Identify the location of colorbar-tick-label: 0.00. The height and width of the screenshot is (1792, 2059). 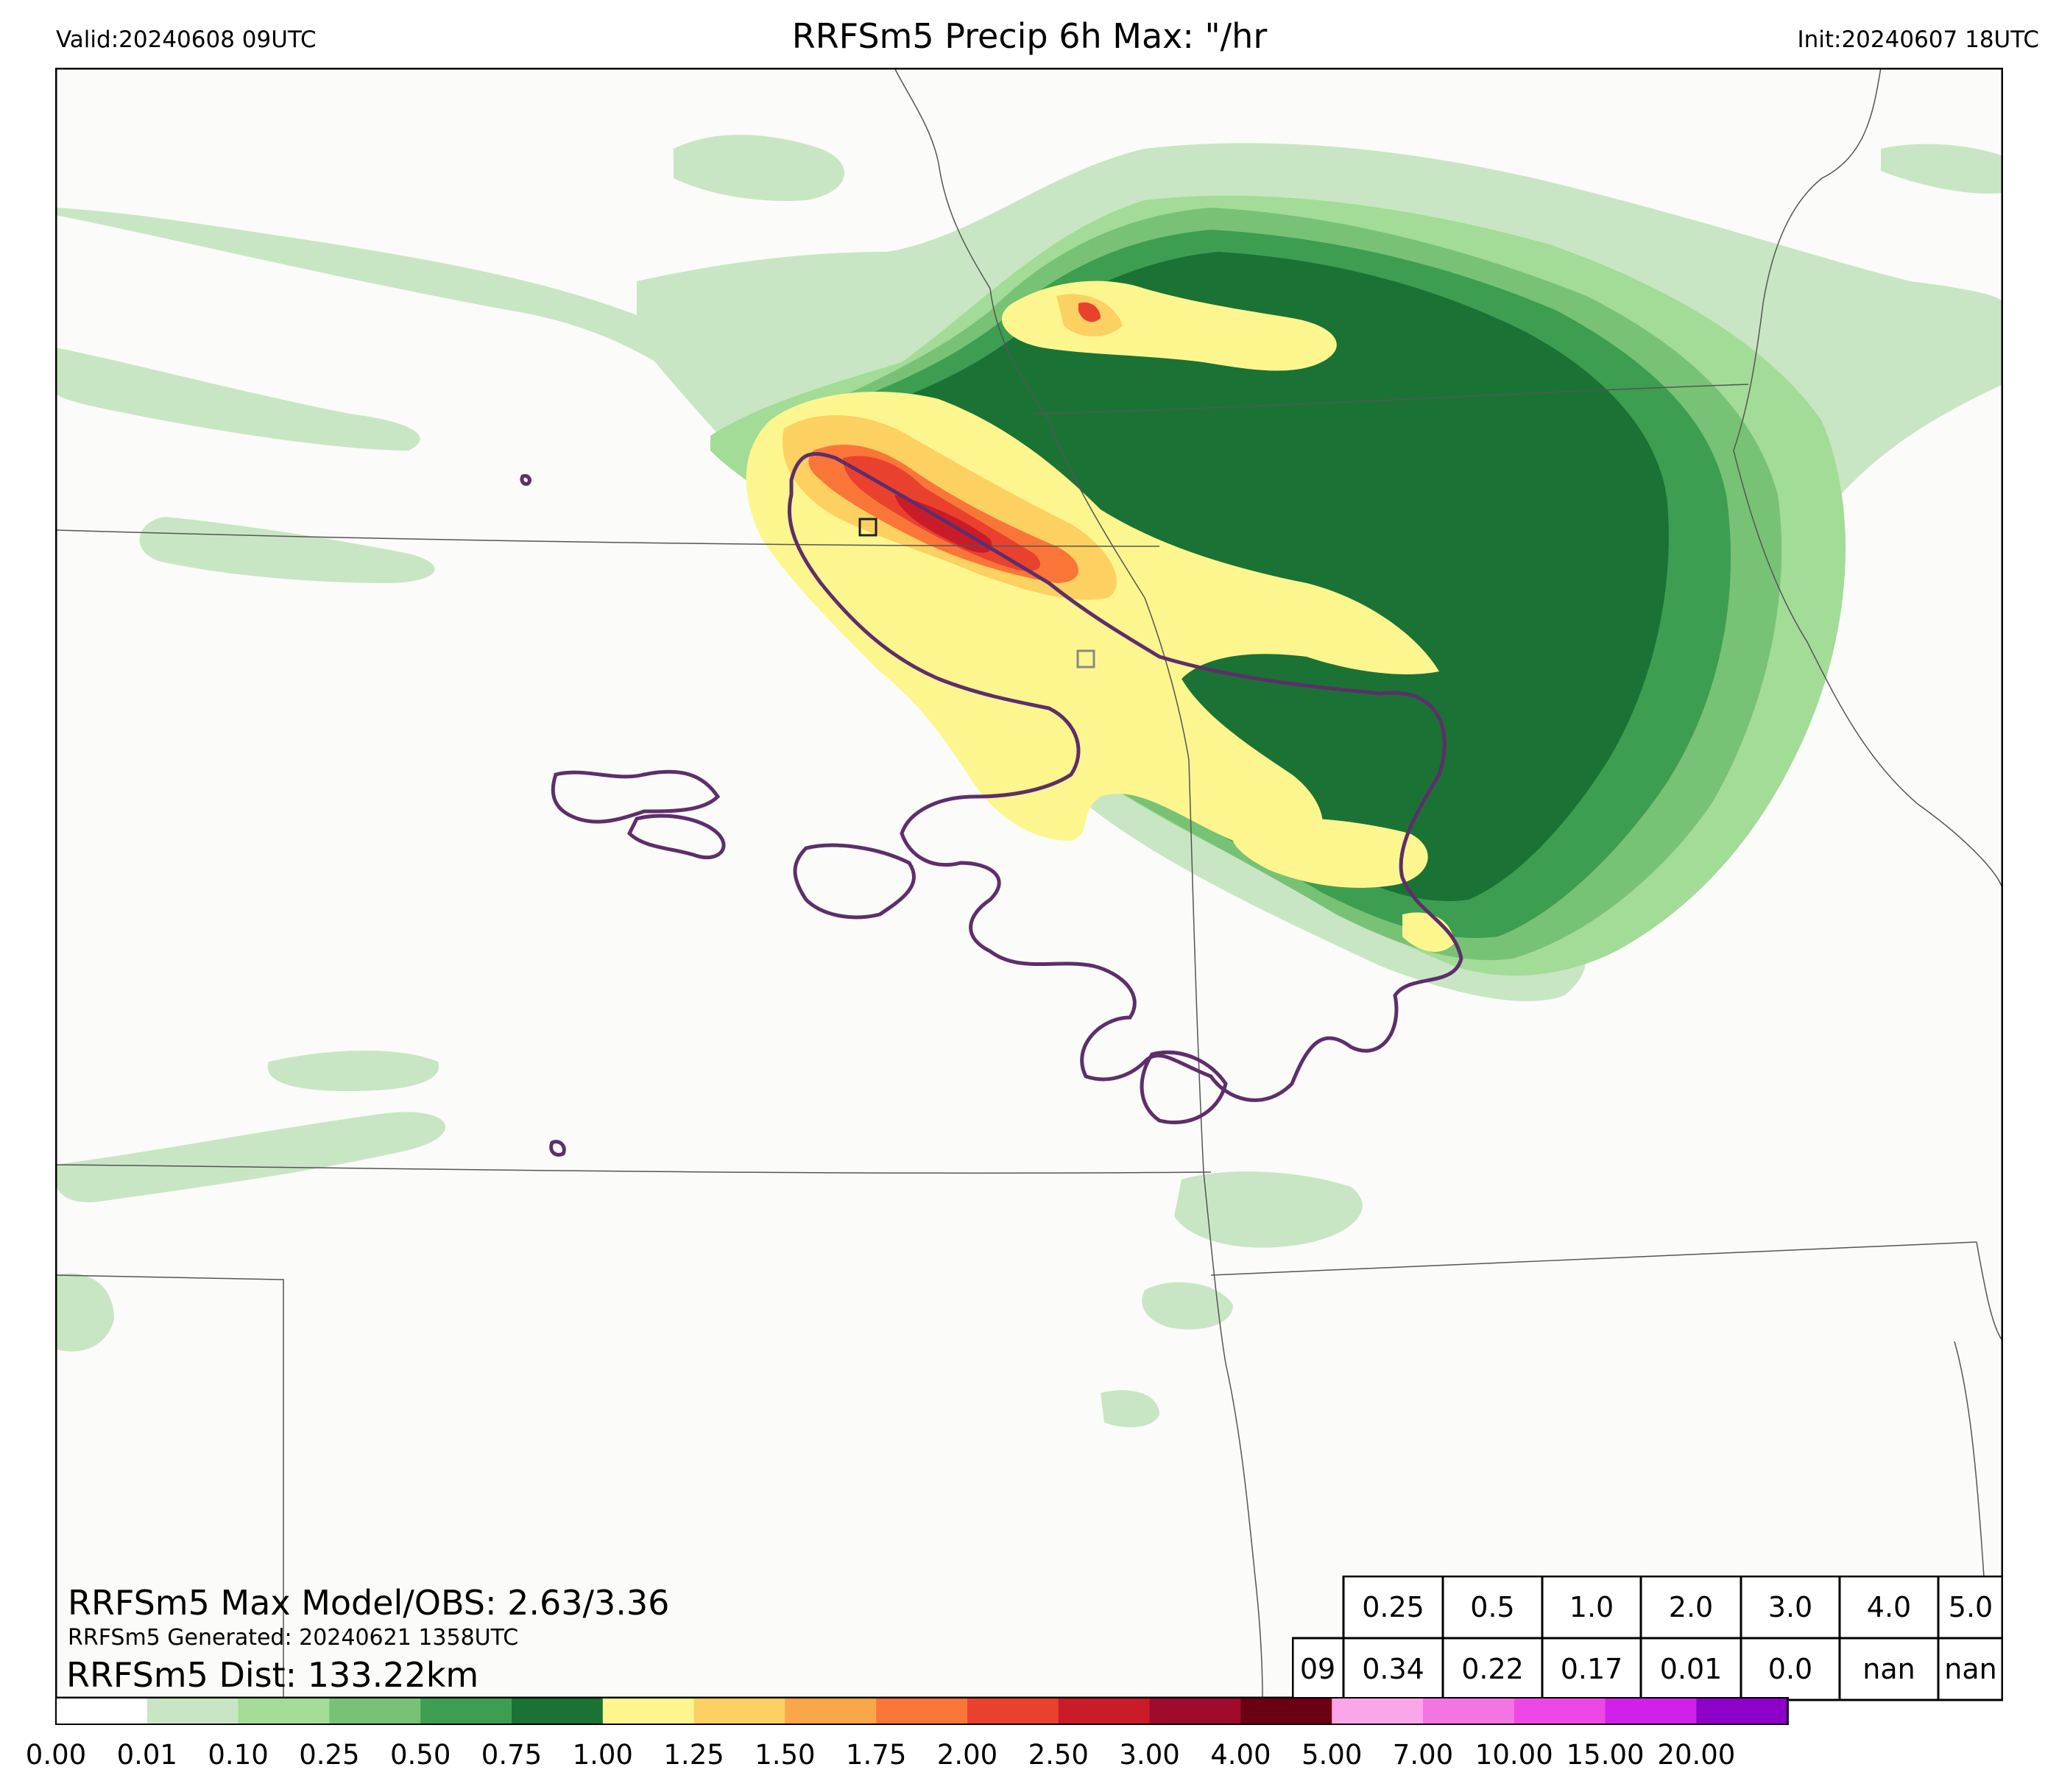
(56, 1755).